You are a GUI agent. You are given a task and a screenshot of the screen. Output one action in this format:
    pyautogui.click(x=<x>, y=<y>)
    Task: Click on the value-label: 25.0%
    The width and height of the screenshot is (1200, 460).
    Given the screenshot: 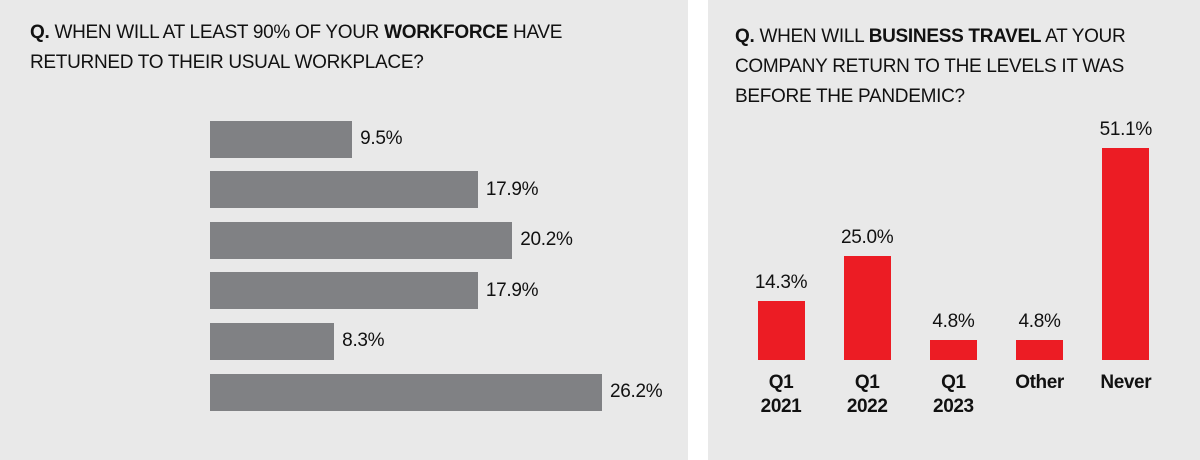 What is the action you would take?
    pyautogui.click(x=867, y=238)
    